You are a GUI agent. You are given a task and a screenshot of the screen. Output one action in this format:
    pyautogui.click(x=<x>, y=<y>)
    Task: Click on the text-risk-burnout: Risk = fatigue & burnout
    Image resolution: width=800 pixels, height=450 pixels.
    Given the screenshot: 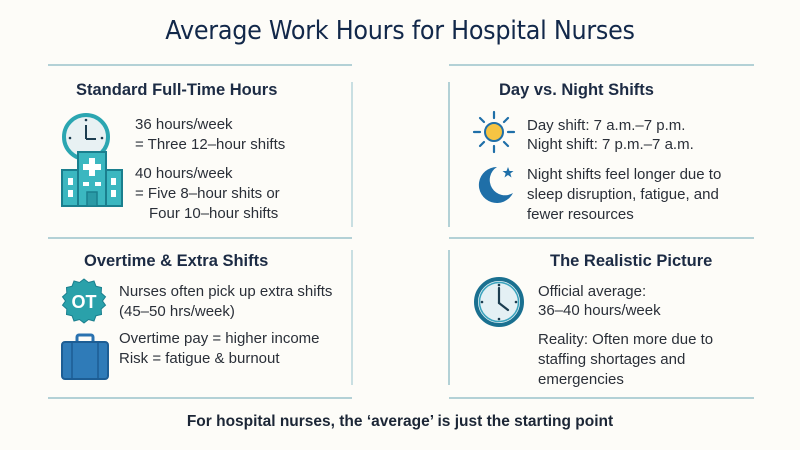 What is the action you would take?
    pyautogui.click(x=199, y=358)
    